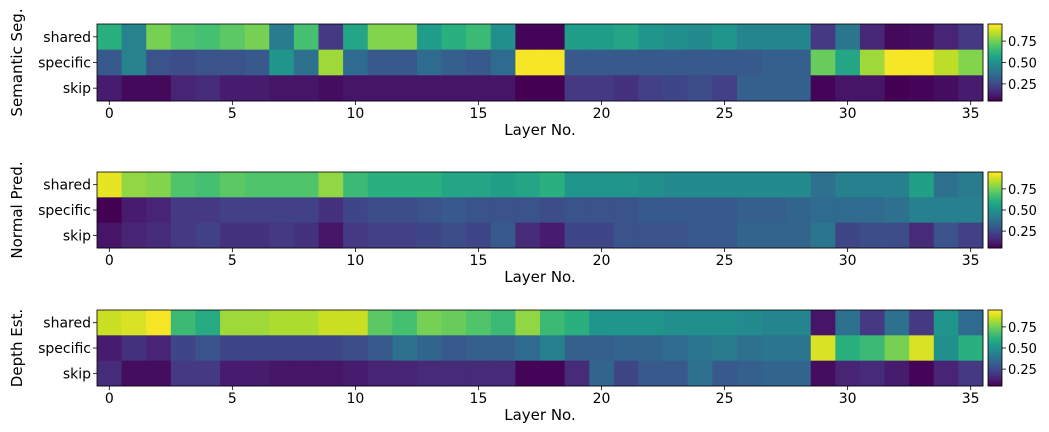 This screenshot has height=432, width=1049. What do you see at coordinates (1022, 64) in the screenshot?
I see `colorbar-tick-label: 0.50` at bounding box center [1022, 64].